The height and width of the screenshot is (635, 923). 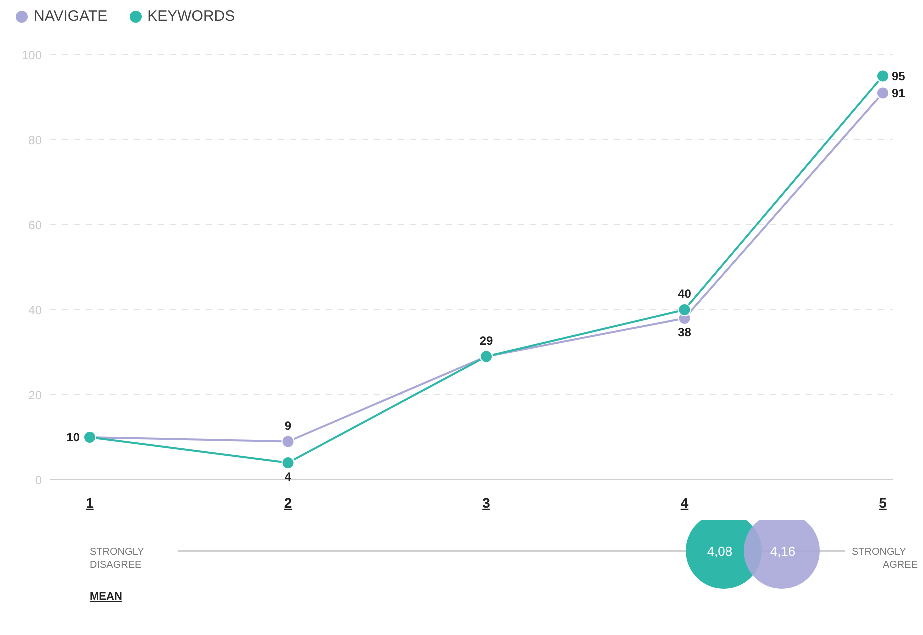 I want to click on data-label: 10, so click(x=73, y=437).